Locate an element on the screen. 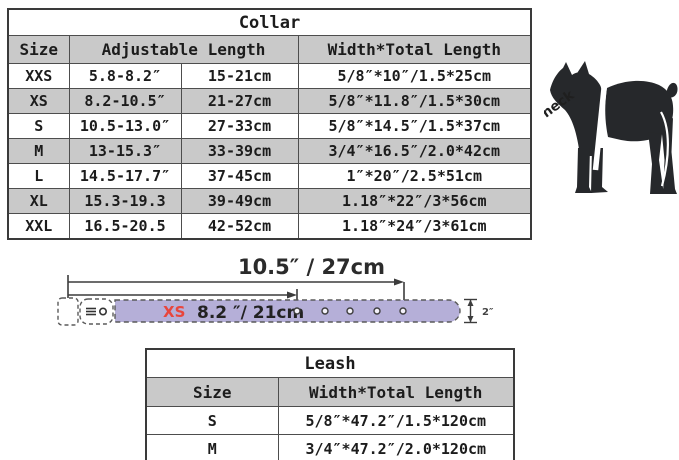 Image resolution: width=679 pixels, height=460 pixels. collar-row-l: L 14.5-17.7″ 37-45cm 1″*20″/2.5*51cm is located at coordinates (269, 176).